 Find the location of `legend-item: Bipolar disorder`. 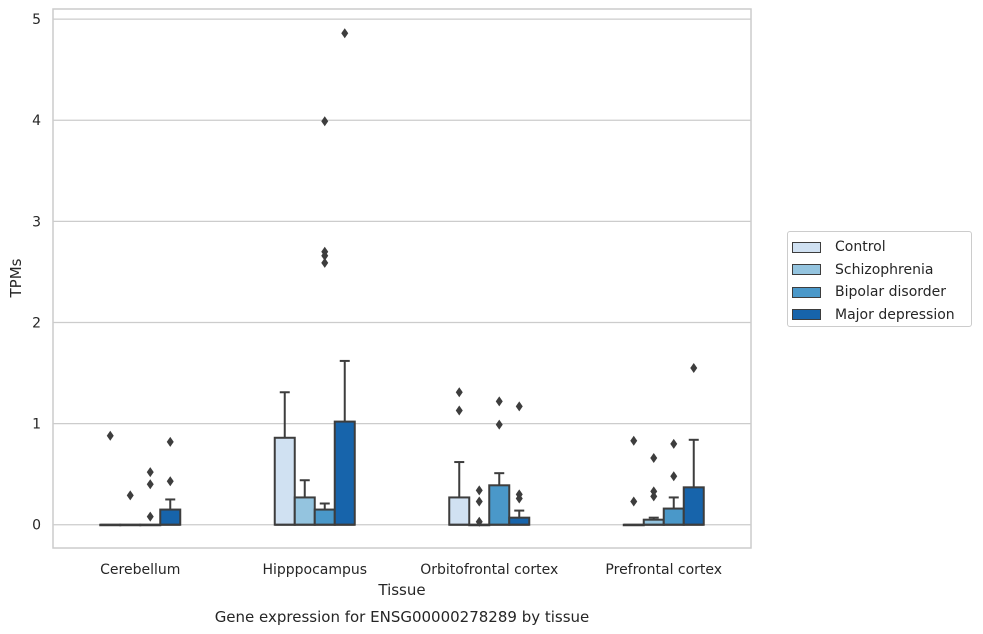

legend-item: Bipolar disorder is located at coordinates (881, 292).